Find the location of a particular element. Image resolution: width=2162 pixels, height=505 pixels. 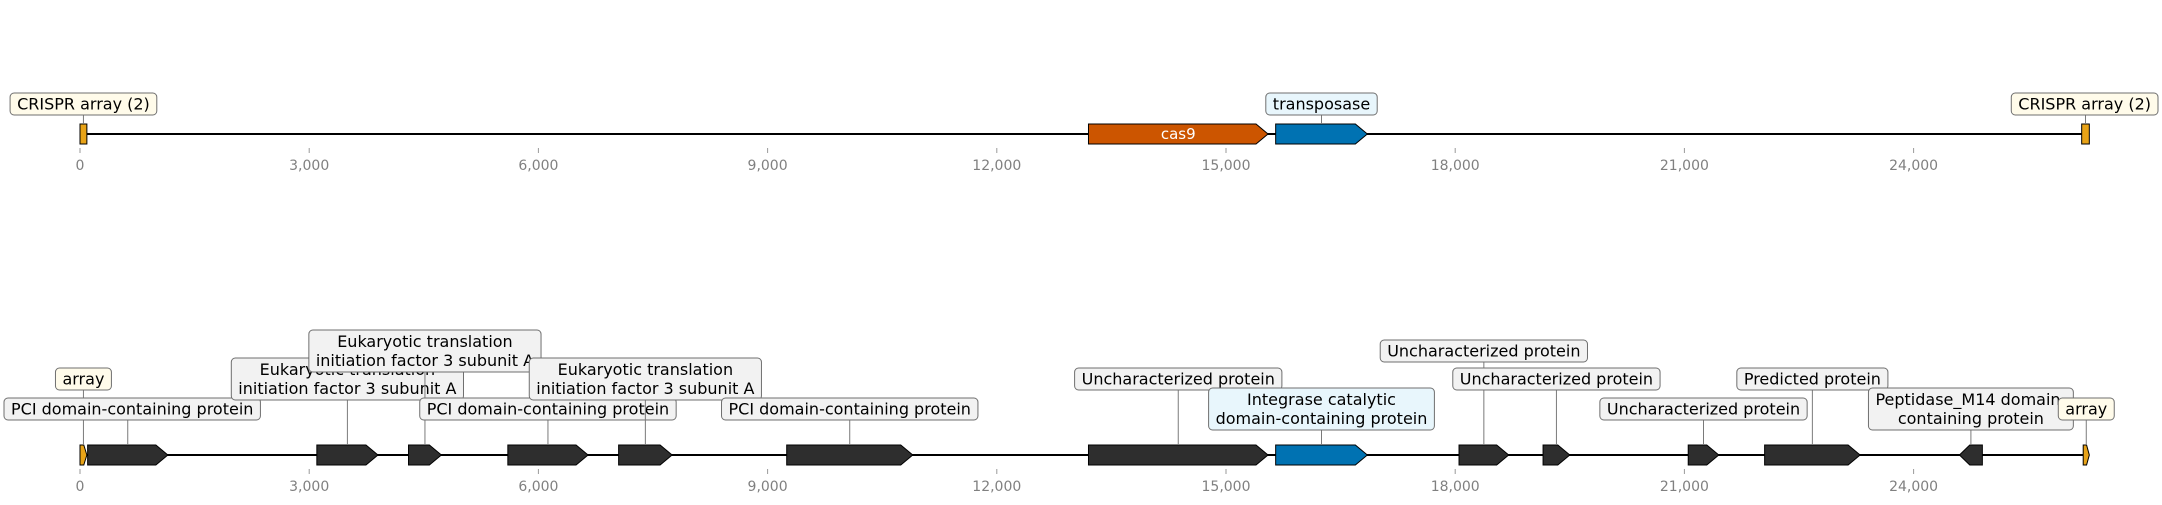

gene-inline-label: cas9 is located at coordinates (1178, 134).